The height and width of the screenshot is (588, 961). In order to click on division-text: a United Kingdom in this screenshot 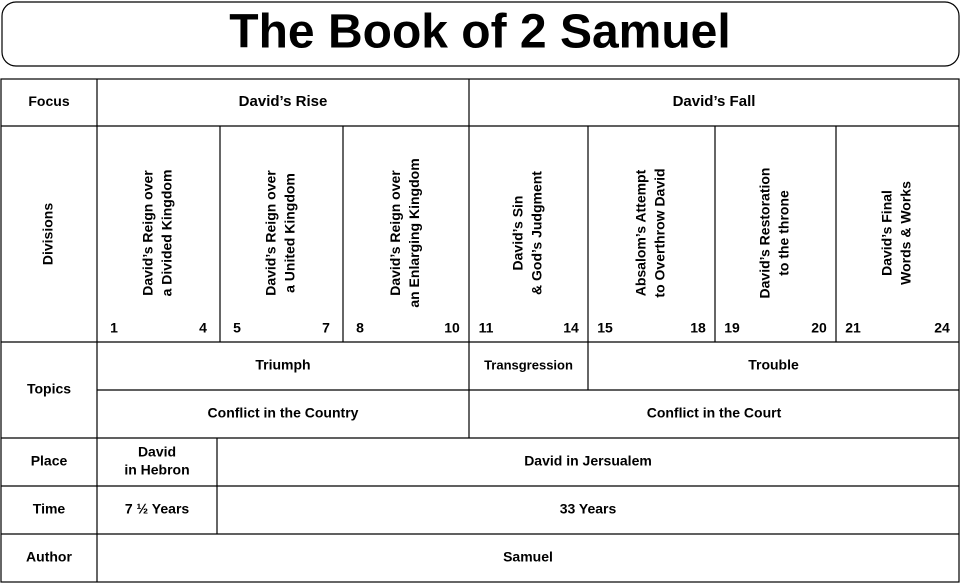, I will do `click(290, 233)`.